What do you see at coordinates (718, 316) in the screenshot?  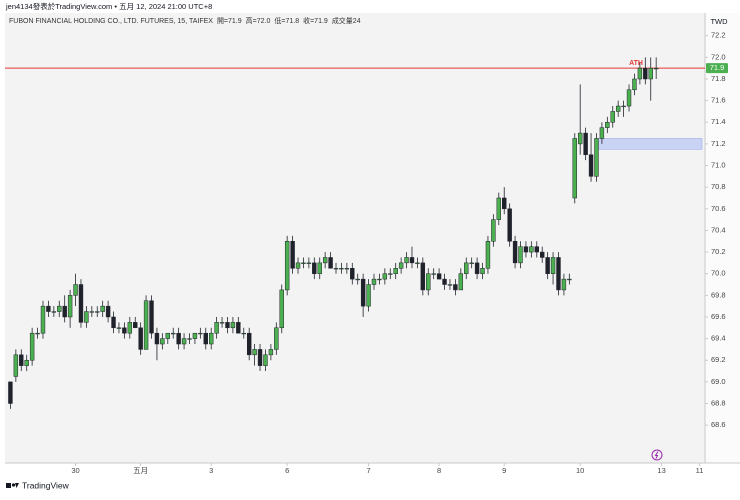 I see `y-tick-label: 69.6` at bounding box center [718, 316].